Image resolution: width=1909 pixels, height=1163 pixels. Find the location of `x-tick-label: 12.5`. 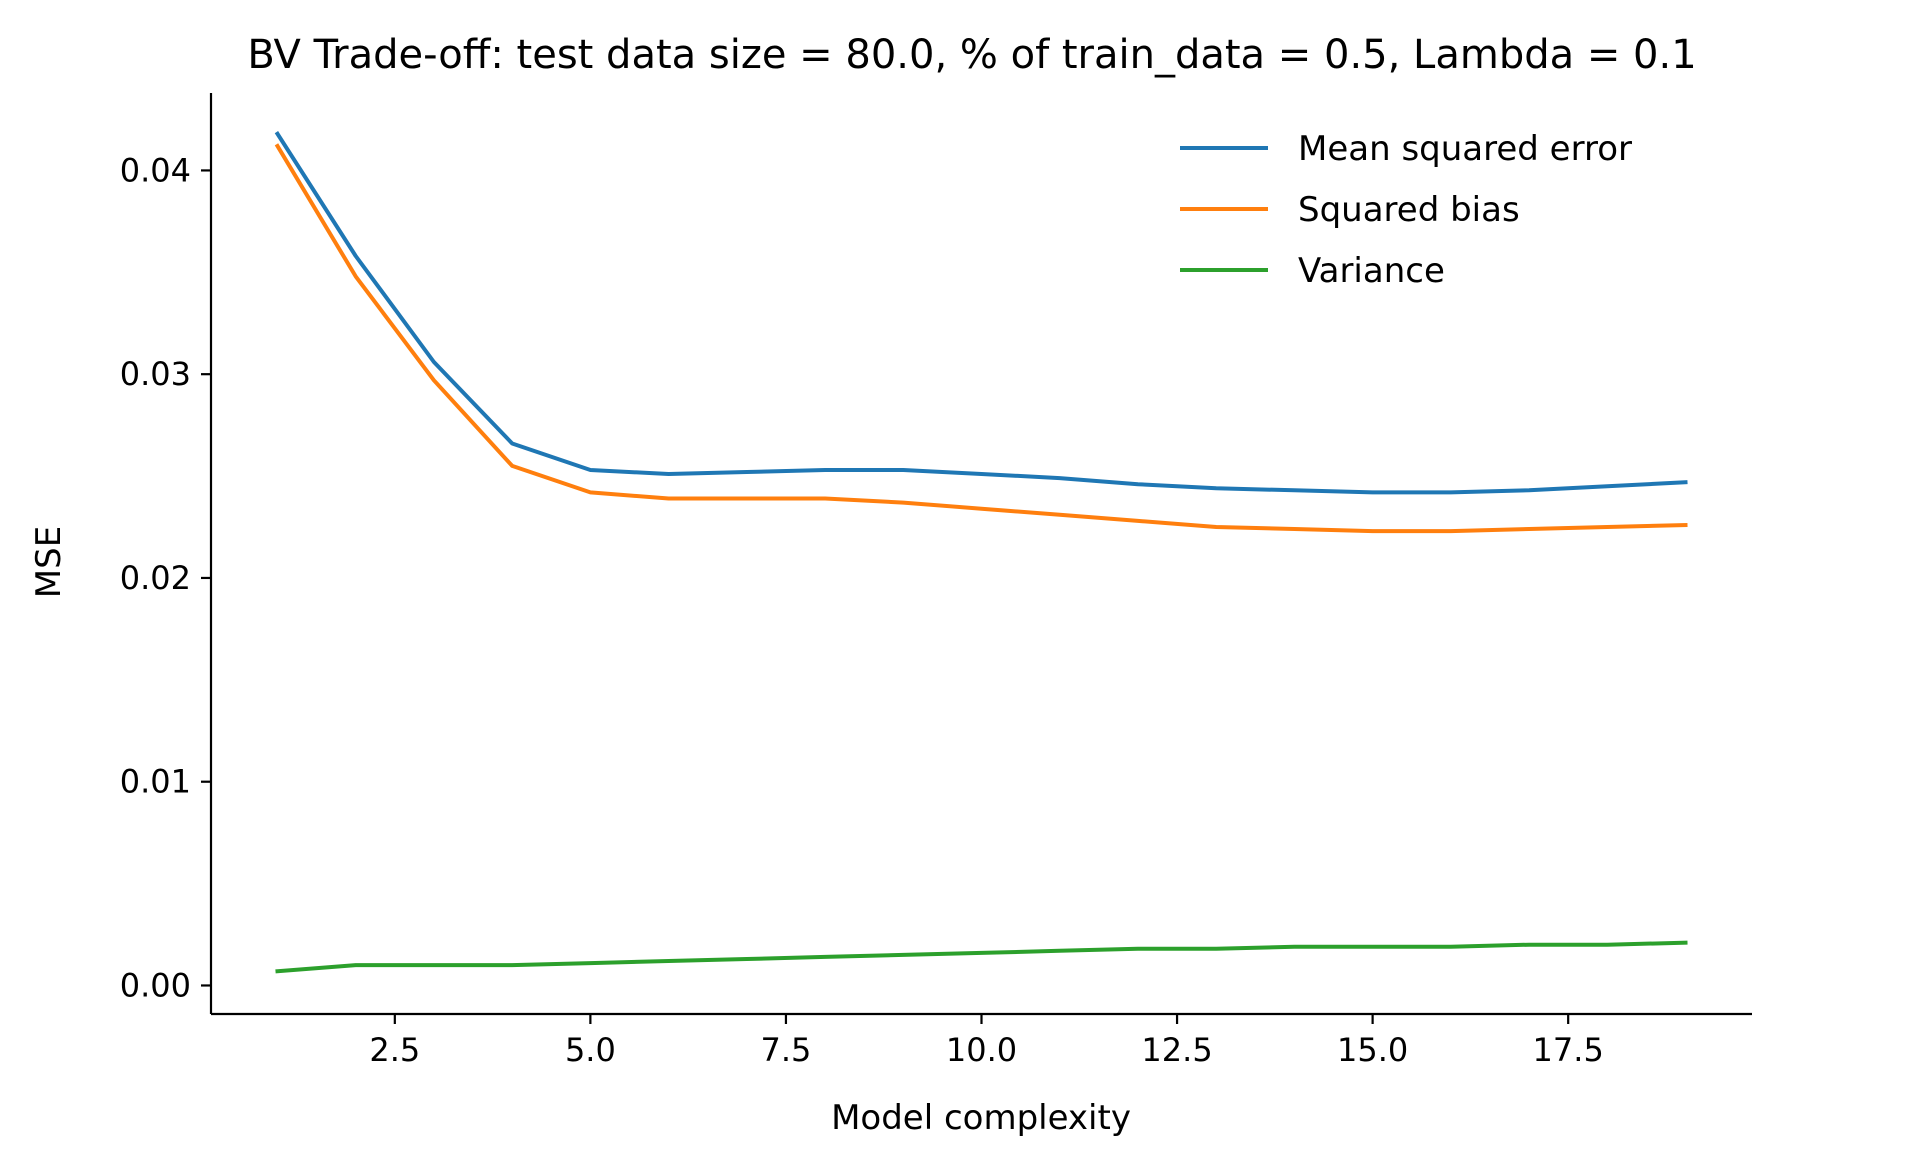

x-tick-label: 12.5 is located at coordinates (1176, 1050).